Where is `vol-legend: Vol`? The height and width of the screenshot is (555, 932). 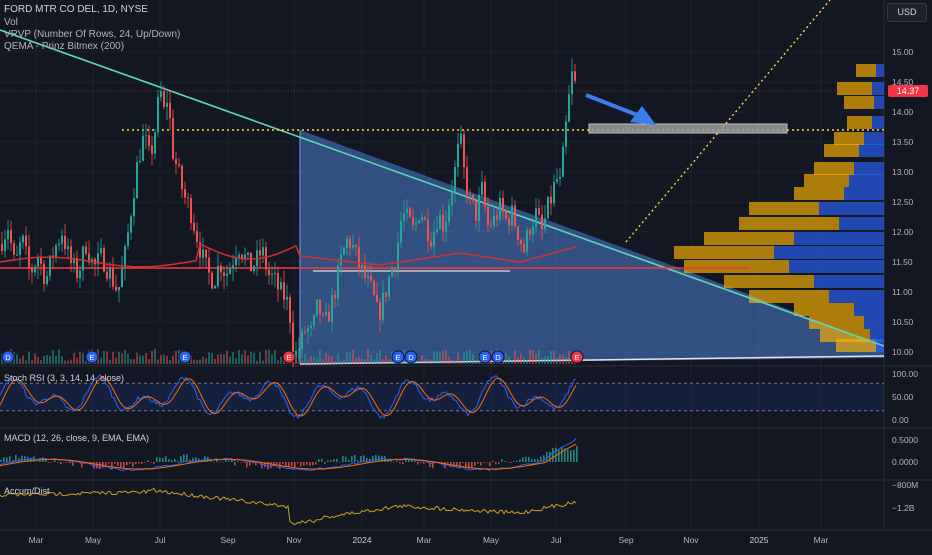 vol-legend: Vol is located at coordinates (11, 22).